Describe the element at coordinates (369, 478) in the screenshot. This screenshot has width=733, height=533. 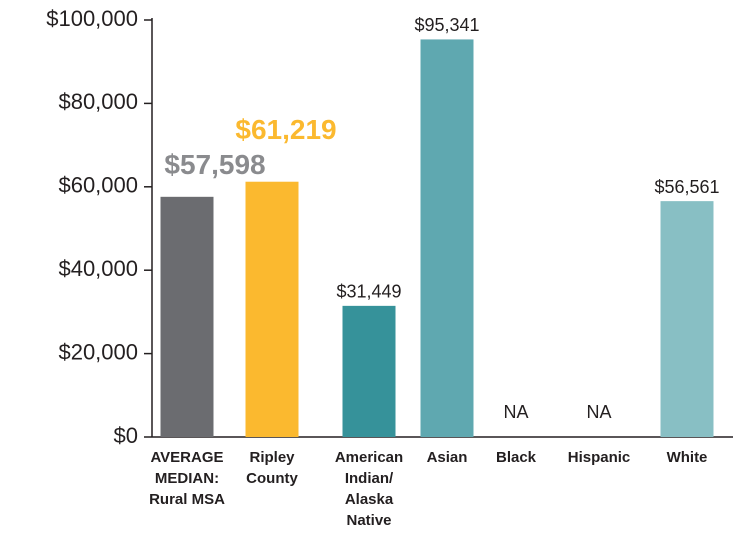
I see `x-tick-label: Indian/` at that location.